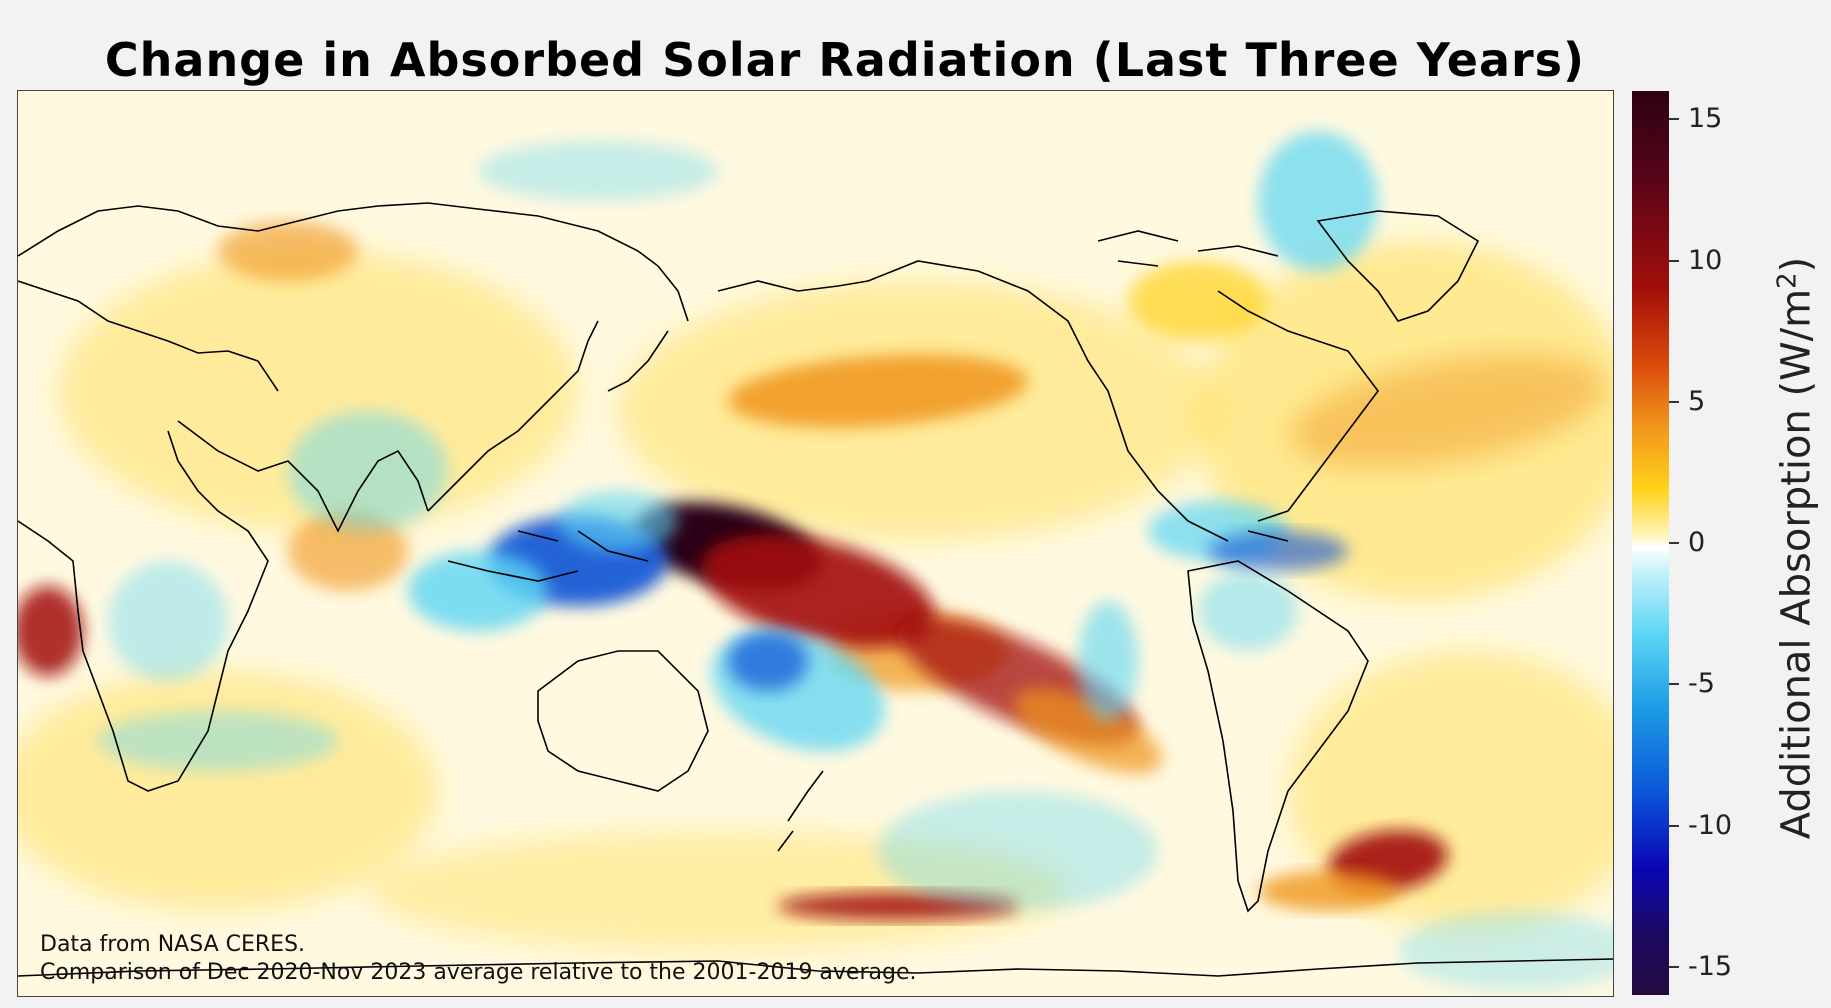 This screenshot has width=1831, height=1008. What do you see at coordinates (1701, 684) in the screenshot?
I see `colorbar-tick-label: -5` at bounding box center [1701, 684].